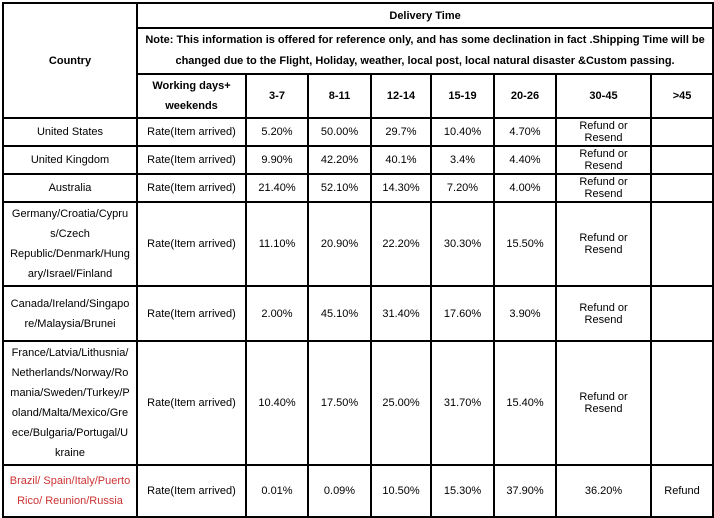 This screenshot has height=518, width=714. What do you see at coordinates (525, 313) in the screenshot?
I see `value-cell: 3.90%` at bounding box center [525, 313].